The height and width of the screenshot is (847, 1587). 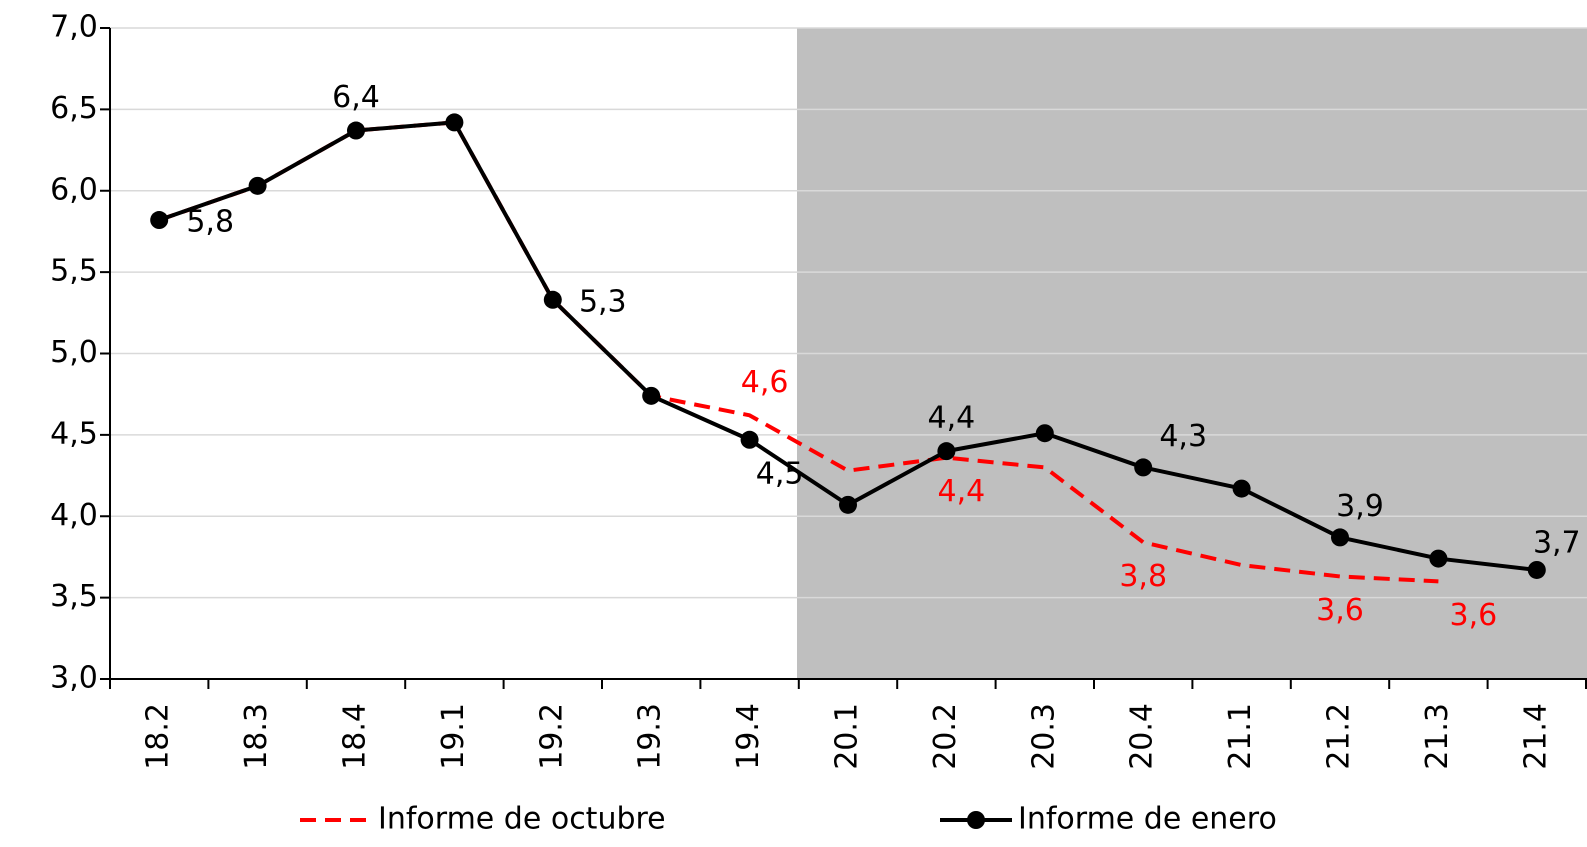 I want to click on x-tick-label: 19.4, so click(x=748, y=736).